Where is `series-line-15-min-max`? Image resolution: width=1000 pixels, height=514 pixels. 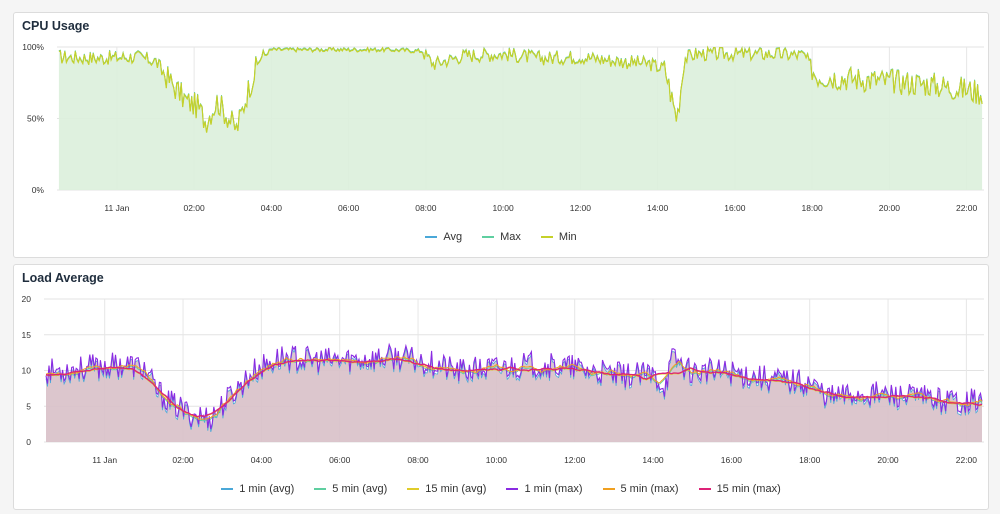 series-line-15-min-max is located at coordinates (514, 388).